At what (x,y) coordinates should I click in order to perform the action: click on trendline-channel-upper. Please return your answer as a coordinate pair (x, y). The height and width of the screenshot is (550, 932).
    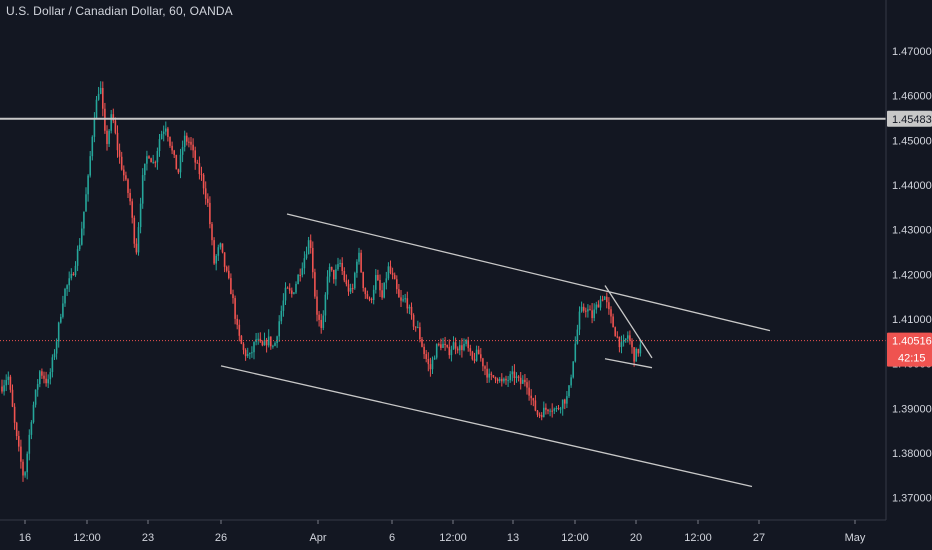
    Looking at the image, I should click on (528, 272).